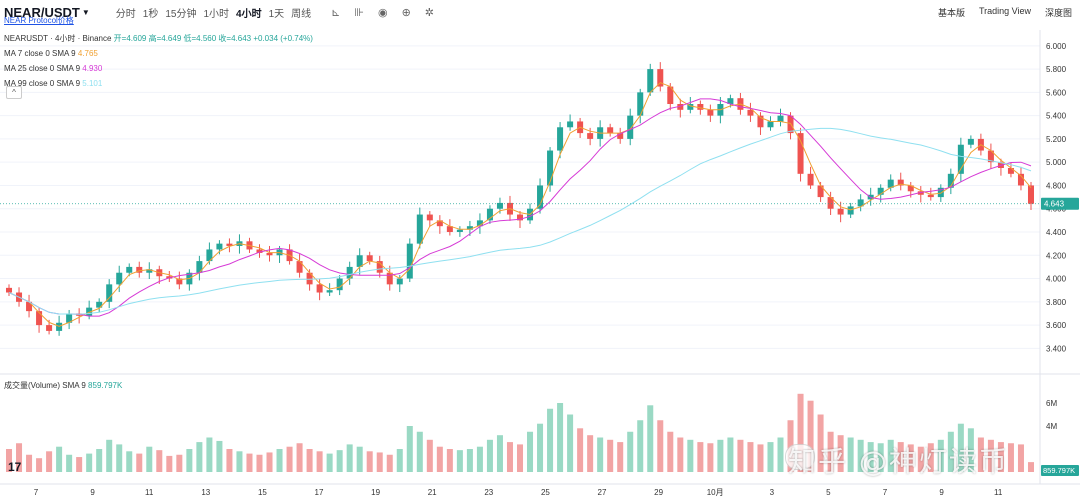 The image size is (1080, 500). What do you see at coordinates (429, 12) in the screenshot?
I see `settings-icon: ✲` at bounding box center [429, 12].